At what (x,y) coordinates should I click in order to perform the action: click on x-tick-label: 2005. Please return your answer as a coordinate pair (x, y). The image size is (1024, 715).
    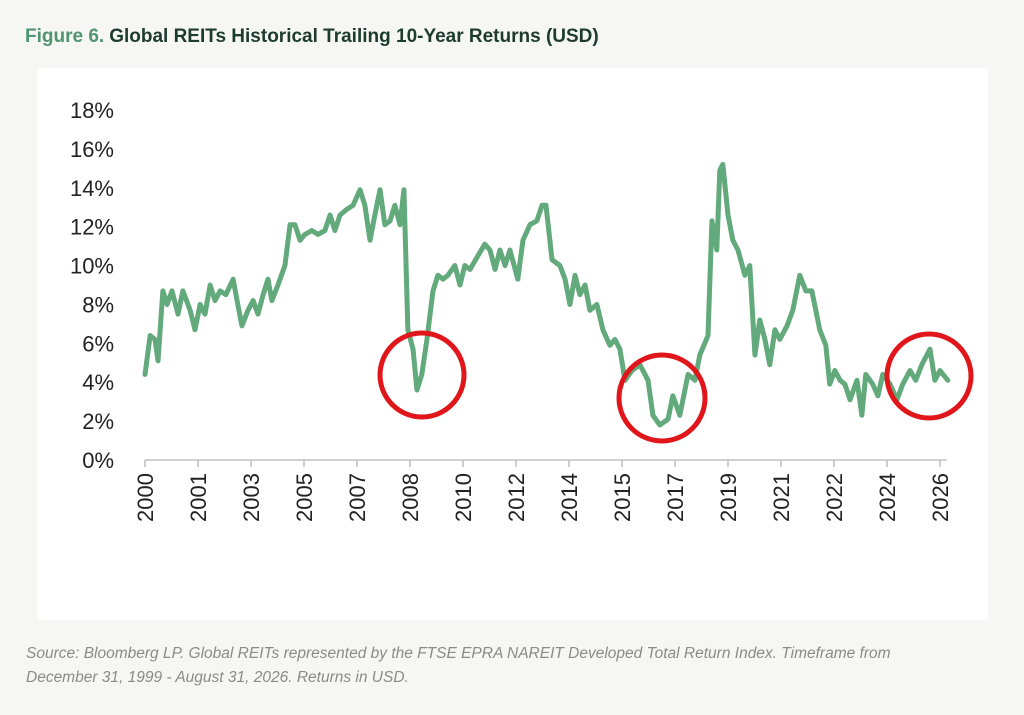
    Looking at the image, I should click on (304, 497).